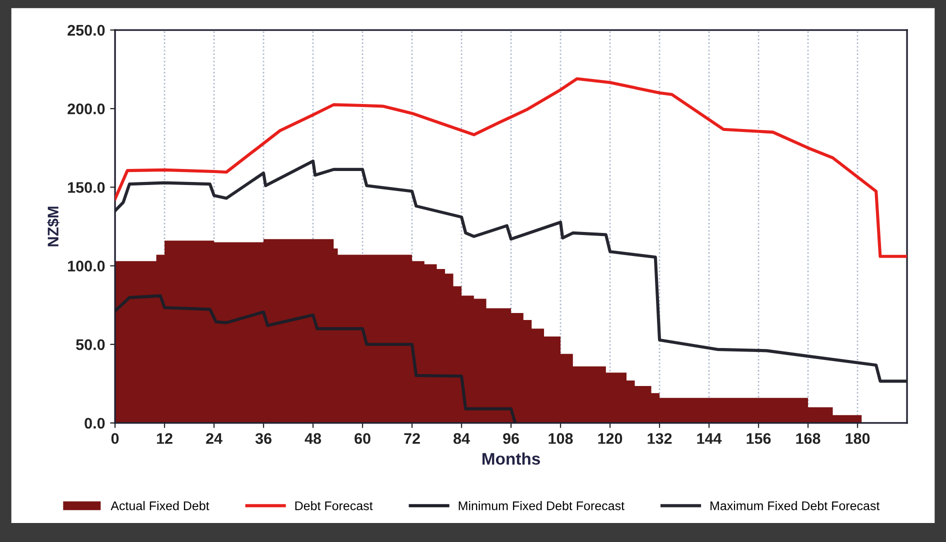  What do you see at coordinates (709, 438) in the screenshot?
I see `x-tick-label: 144` at bounding box center [709, 438].